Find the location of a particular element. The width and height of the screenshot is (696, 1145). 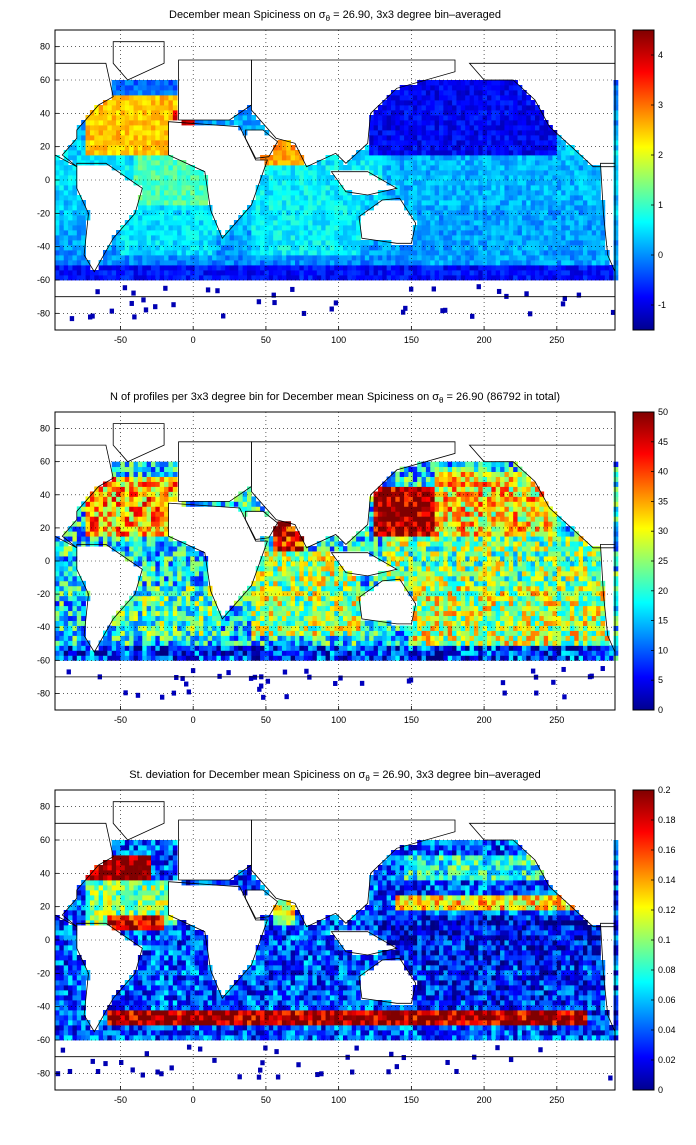

y-tick-label: 60 is located at coordinates (45, 80).